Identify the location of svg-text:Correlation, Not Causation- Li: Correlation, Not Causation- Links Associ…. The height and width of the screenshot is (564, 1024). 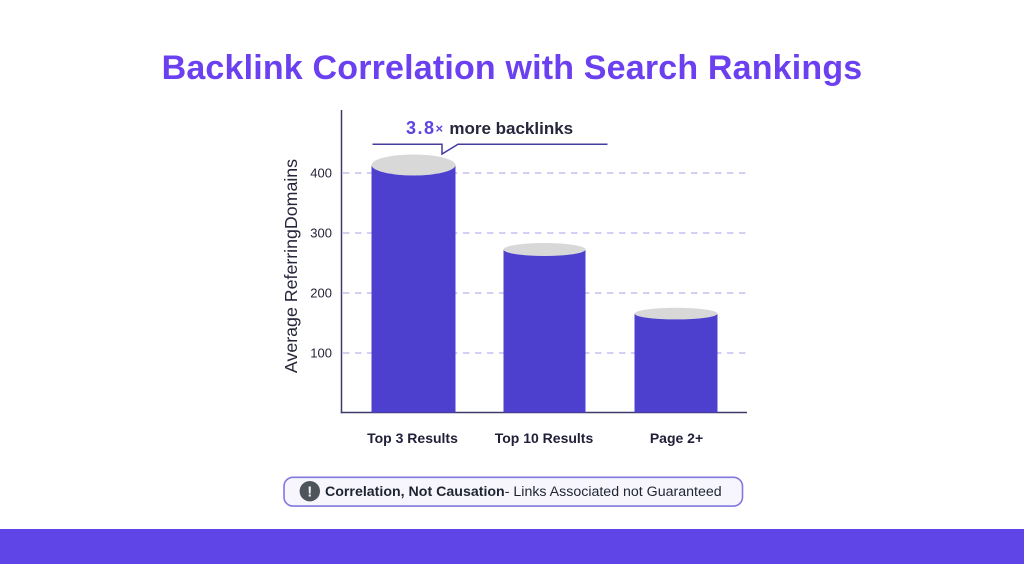
(523, 492).